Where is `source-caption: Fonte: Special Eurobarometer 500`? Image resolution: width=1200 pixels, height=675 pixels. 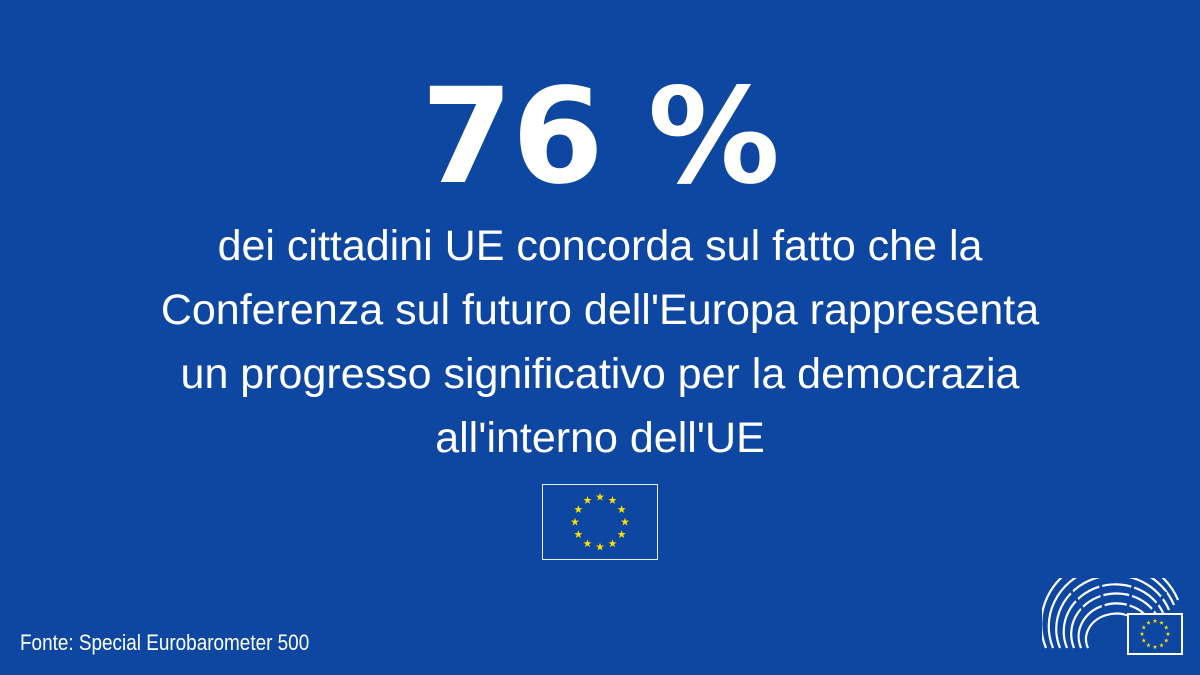
source-caption: Fonte: Special Eurobarometer 500 is located at coordinates (164, 643).